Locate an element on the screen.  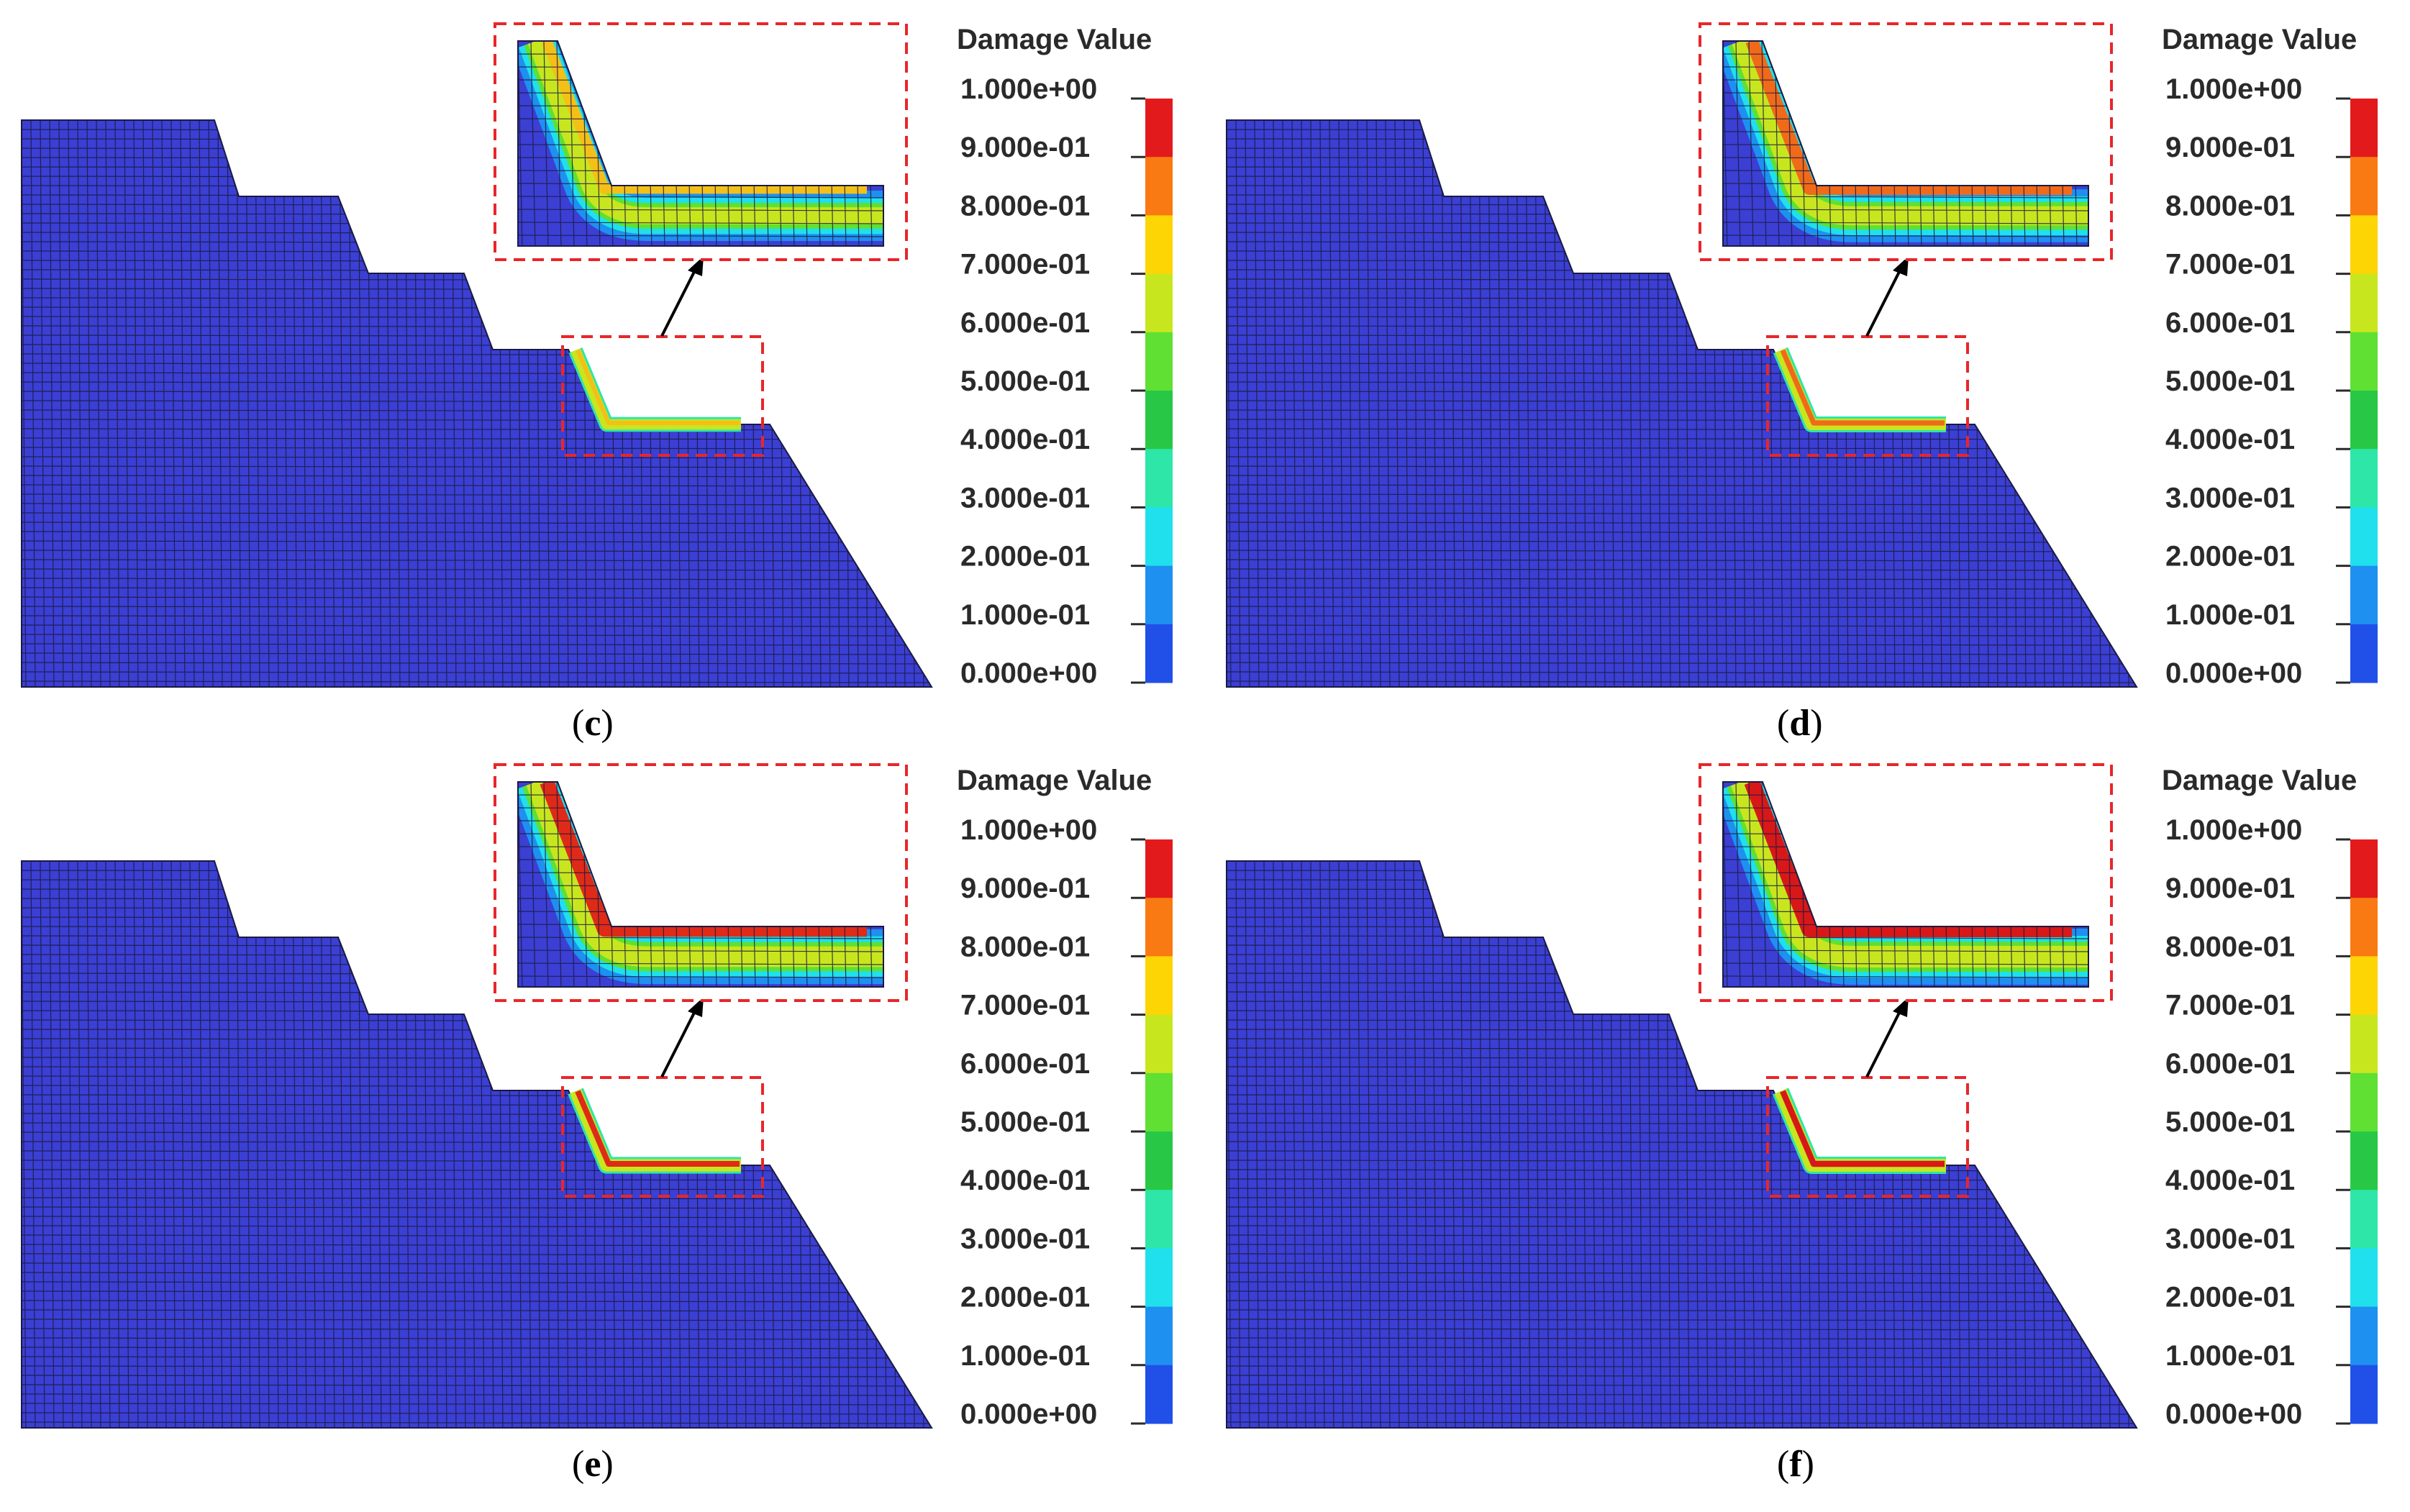
slope-mesh is located at coordinates (477, 1144).